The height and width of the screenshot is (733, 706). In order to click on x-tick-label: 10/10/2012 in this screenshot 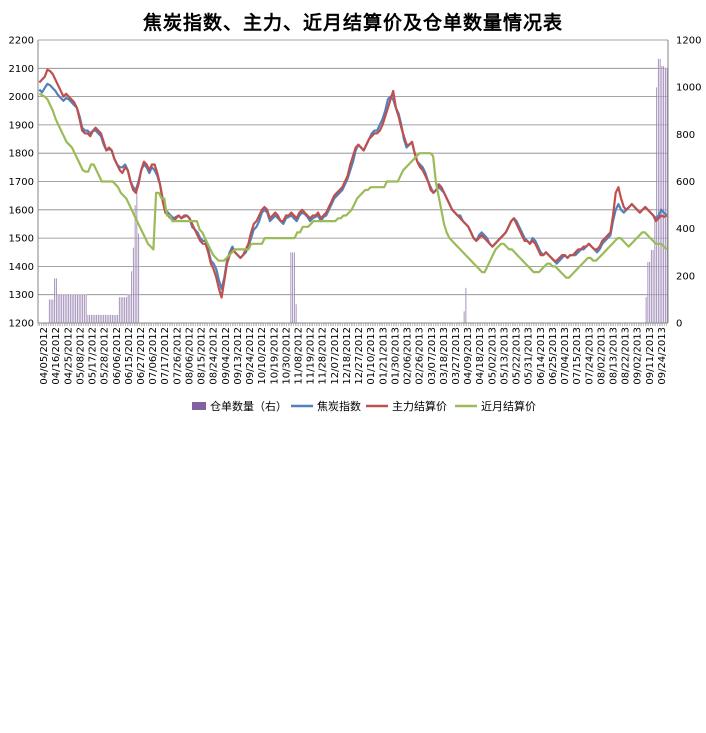, I will do `click(262, 356)`.